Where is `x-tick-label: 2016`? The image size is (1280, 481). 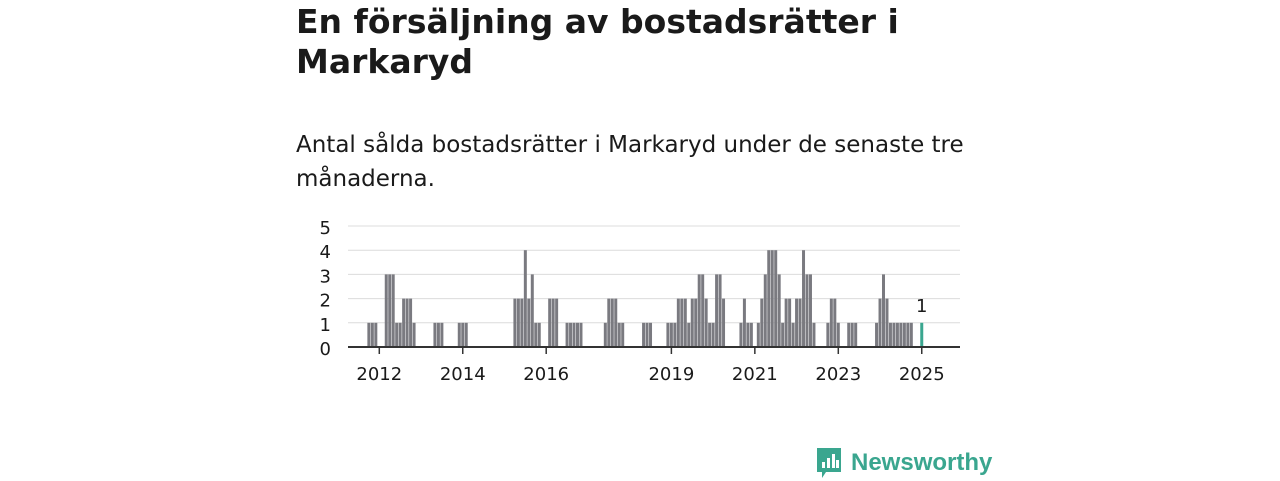
x-tick-label: 2016 is located at coordinates (546, 374).